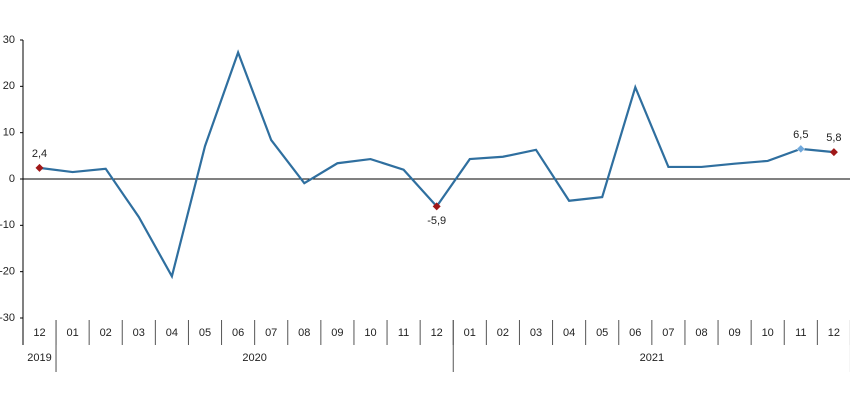 The image size is (850, 400). Describe the element at coordinates (12, 179) in the screenshot. I see `y-tick-label: 0` at that location.